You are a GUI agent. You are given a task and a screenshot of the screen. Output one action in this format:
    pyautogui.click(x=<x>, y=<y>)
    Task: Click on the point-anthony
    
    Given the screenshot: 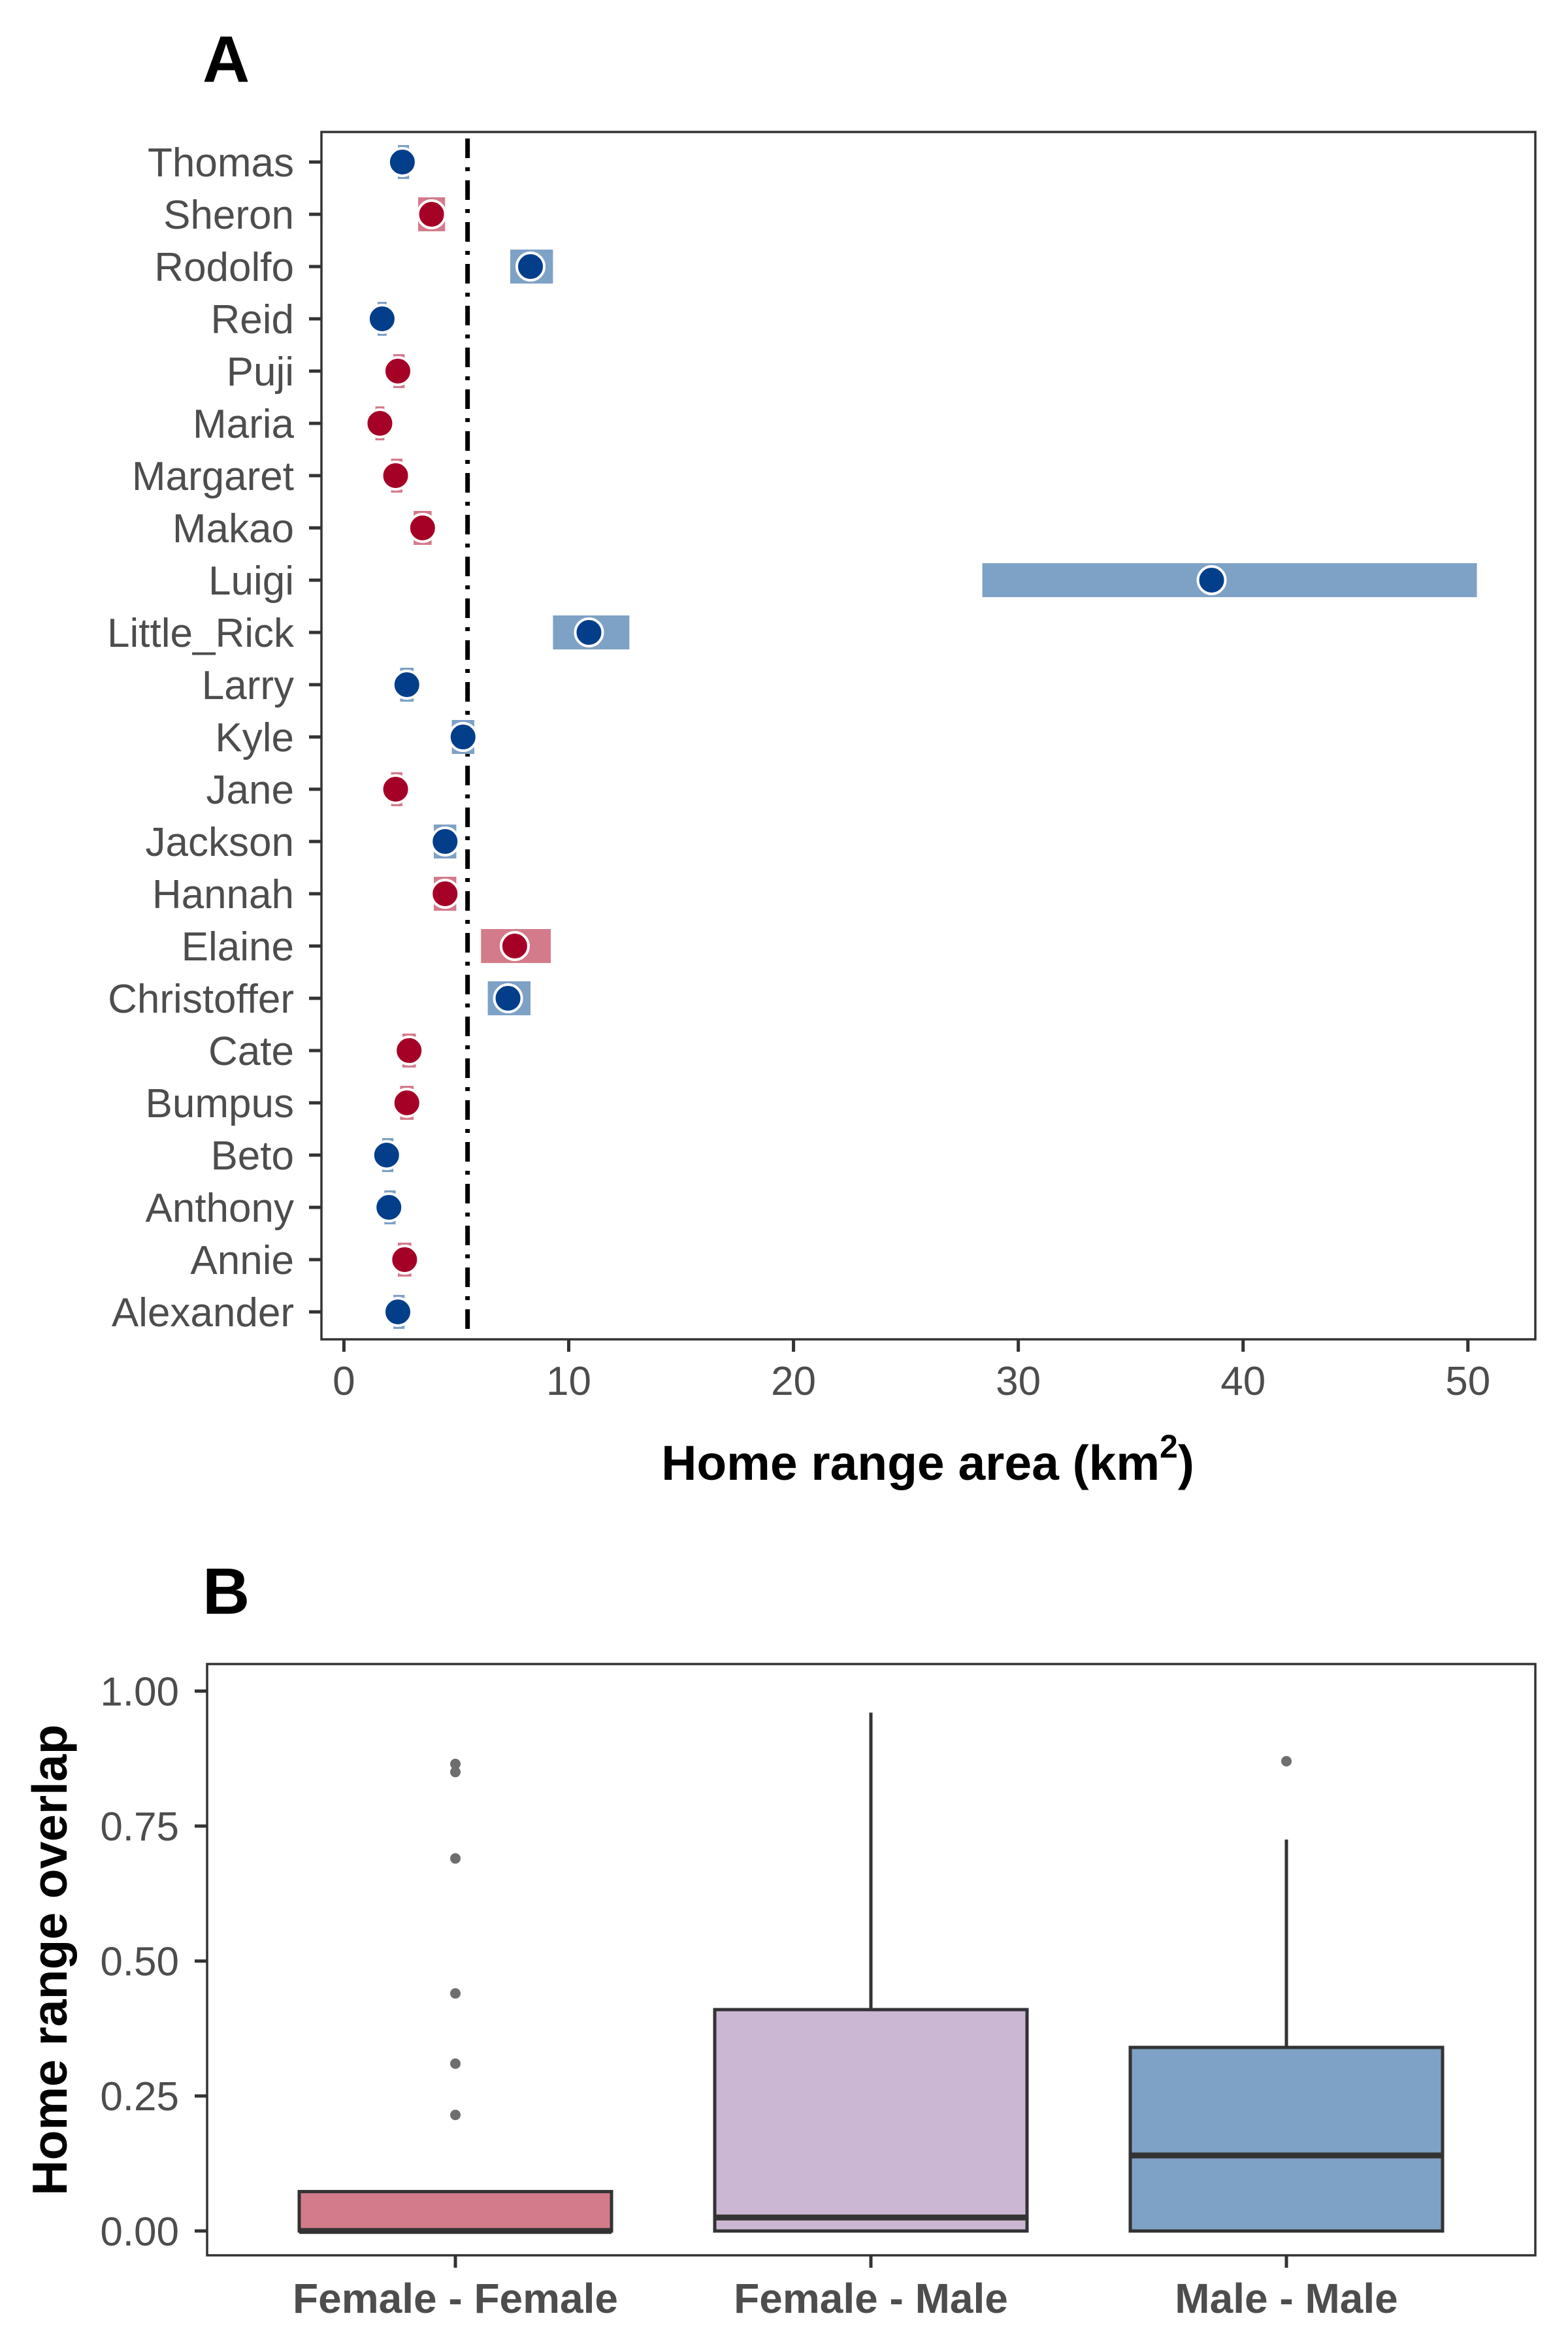 What is the action you would take?
    pyautogui.click(x=389, y=1207)
    